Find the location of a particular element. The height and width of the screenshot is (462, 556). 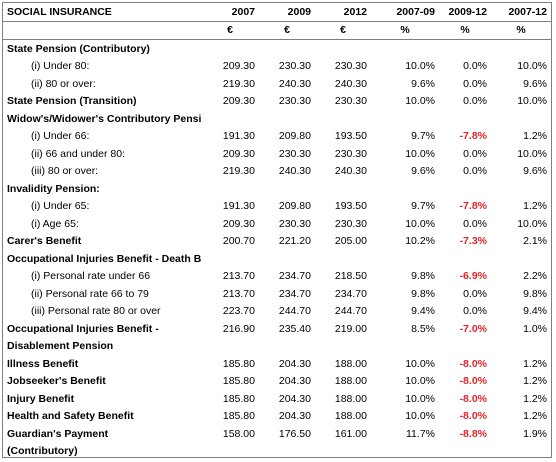

row-label: (i) Age 65: is located at coordinates (55, 223).